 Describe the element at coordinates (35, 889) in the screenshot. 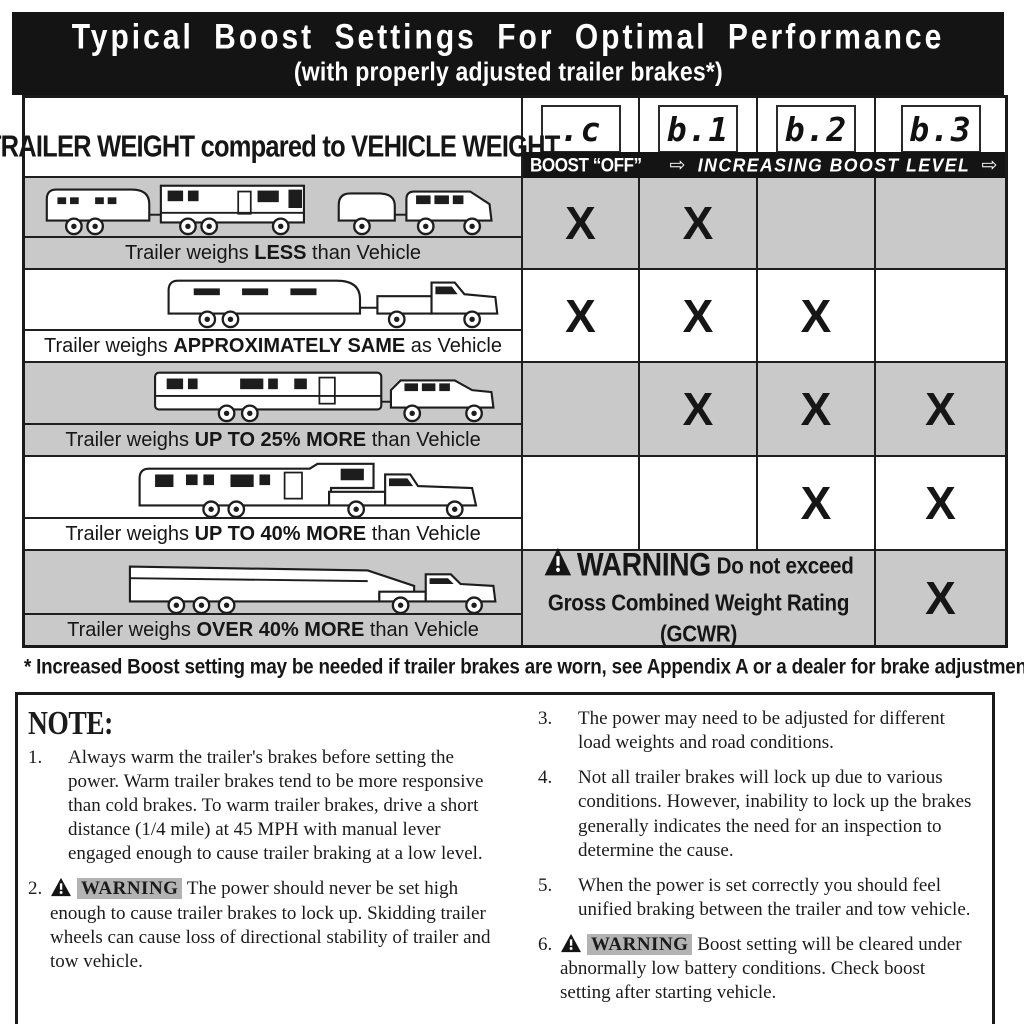

I see `note-number: 2.` at that location.